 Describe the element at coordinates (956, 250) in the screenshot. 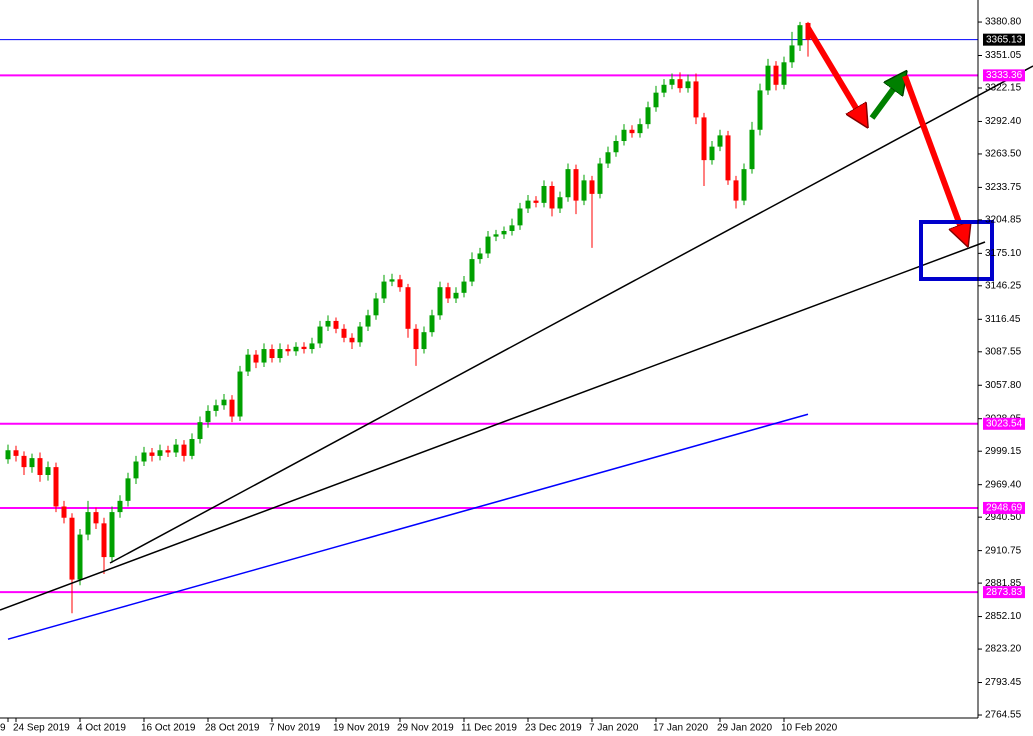

I see `target-box` at that location.